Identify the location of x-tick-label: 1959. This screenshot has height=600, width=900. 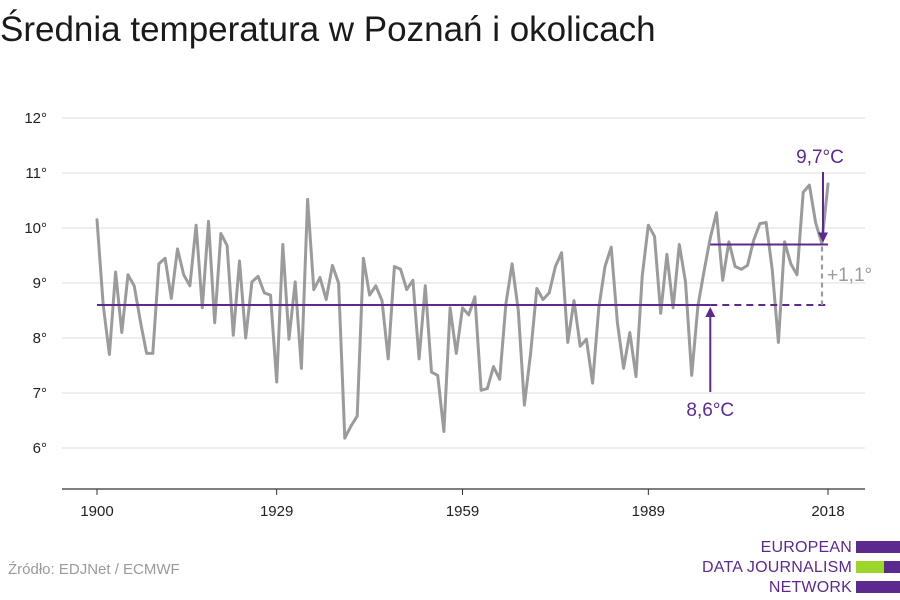
(462, 511).